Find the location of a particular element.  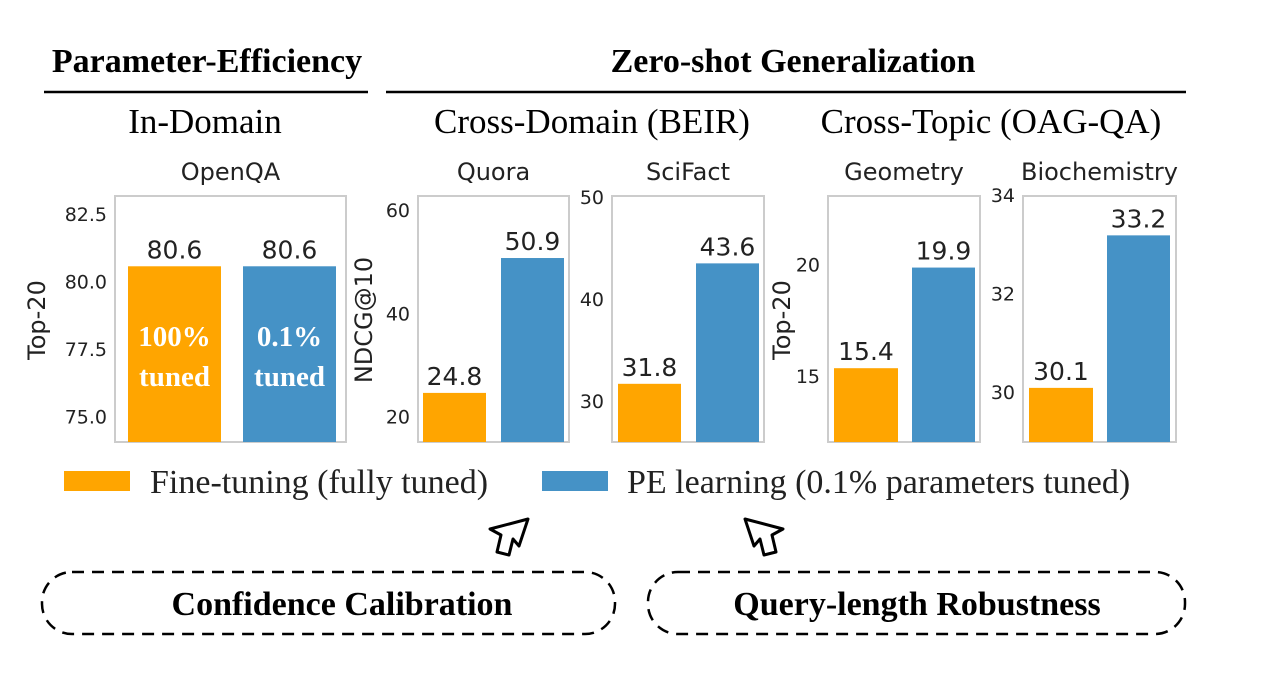

y-tick-label: 60 is located at coordinates (398, 211).